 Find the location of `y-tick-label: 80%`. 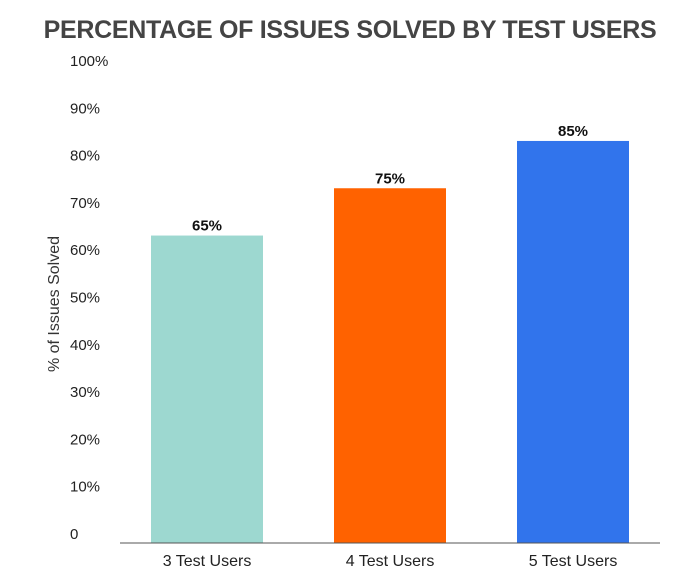

y-tick-label: 80% is located at coordinates (85, 156).